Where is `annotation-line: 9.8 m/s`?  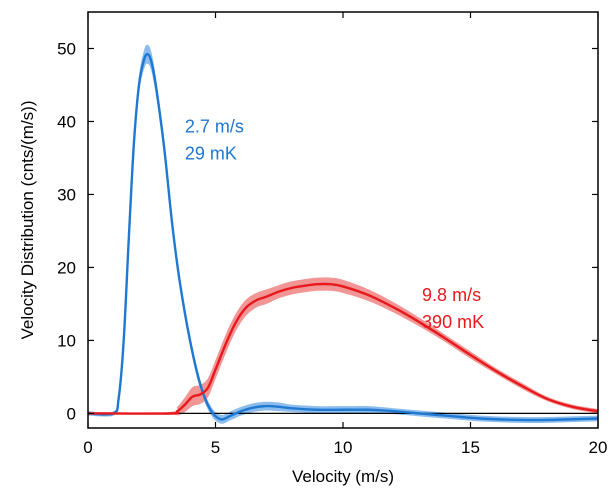
annotation-line: 9.8 m/s is located at coordinates (451, 295).